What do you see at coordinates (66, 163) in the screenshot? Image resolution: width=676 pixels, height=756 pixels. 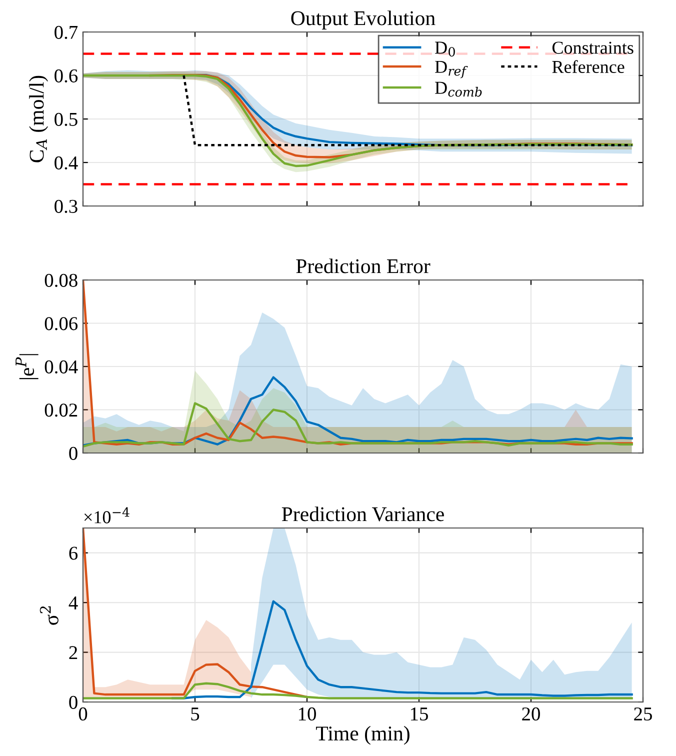 I see `y-tick-label: 0.4` at bounding box center [66, 163].